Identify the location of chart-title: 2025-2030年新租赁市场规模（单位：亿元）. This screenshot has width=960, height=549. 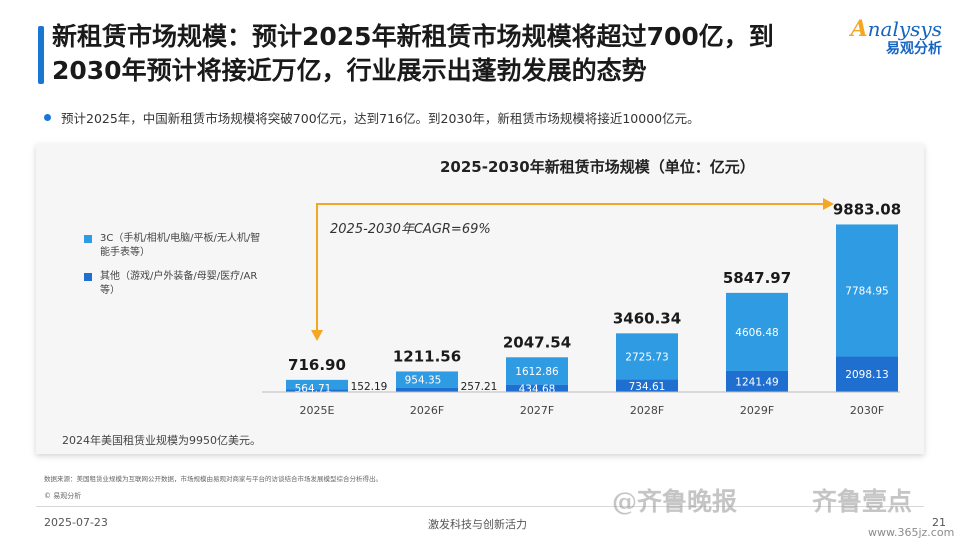
(597, 167).